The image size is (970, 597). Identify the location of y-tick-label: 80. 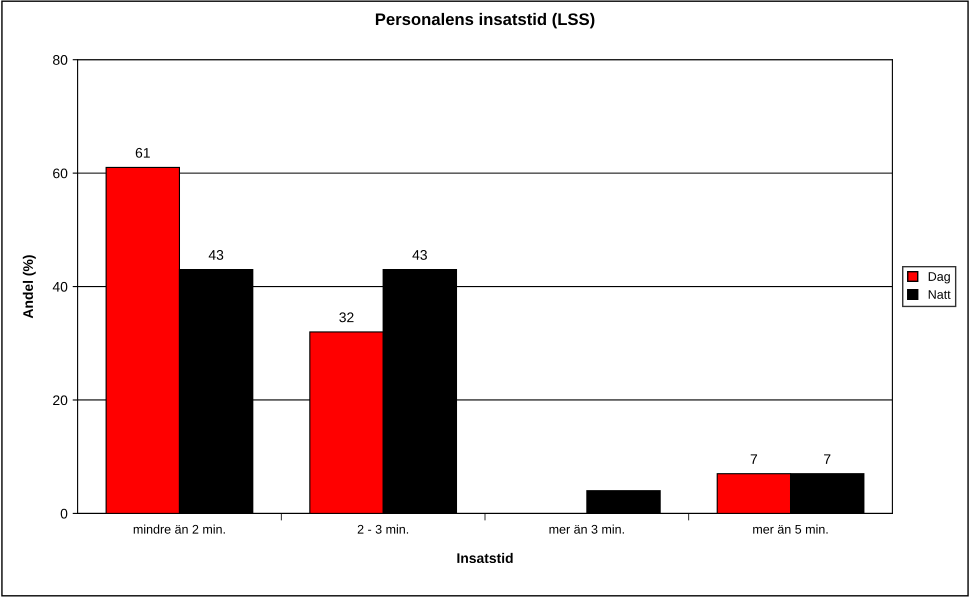
(60, 60).